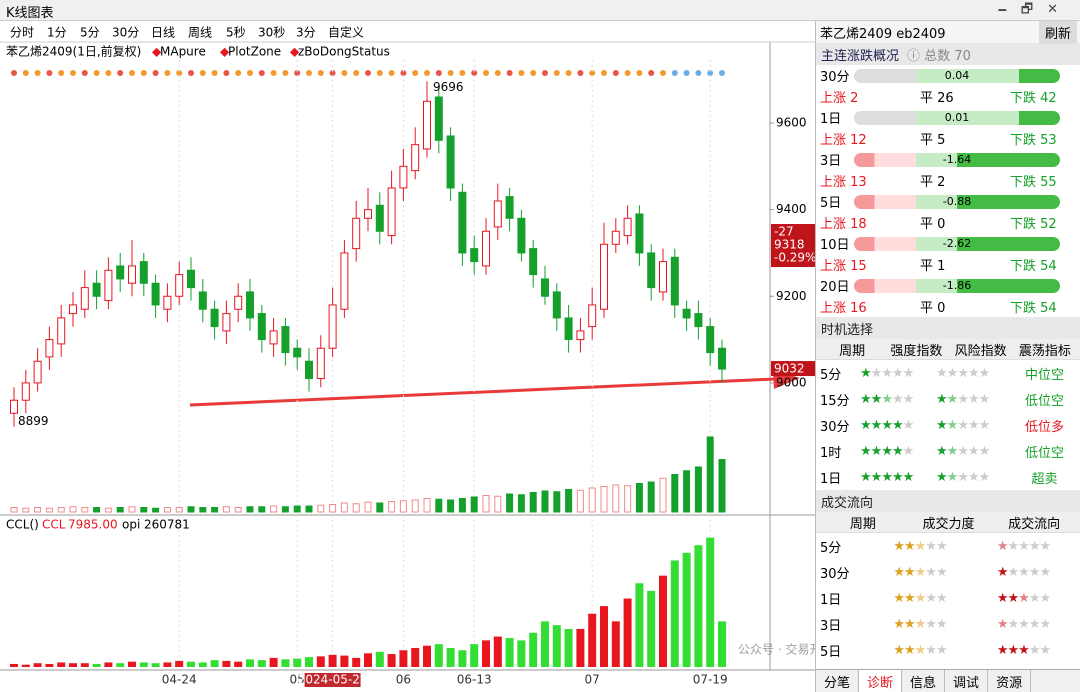 The image size is (1080, 692). I want to click on period: 20日, so click(835, 287).